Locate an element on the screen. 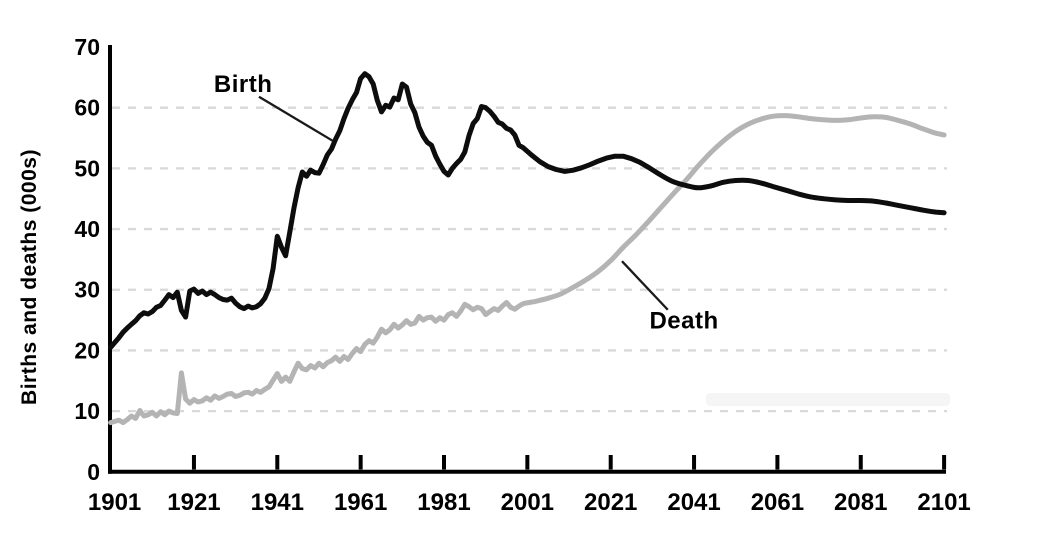 The height and width of the screenshot is (539, 1048). x-tick-label-1941: 1941 is located at coordinates (277, 502).